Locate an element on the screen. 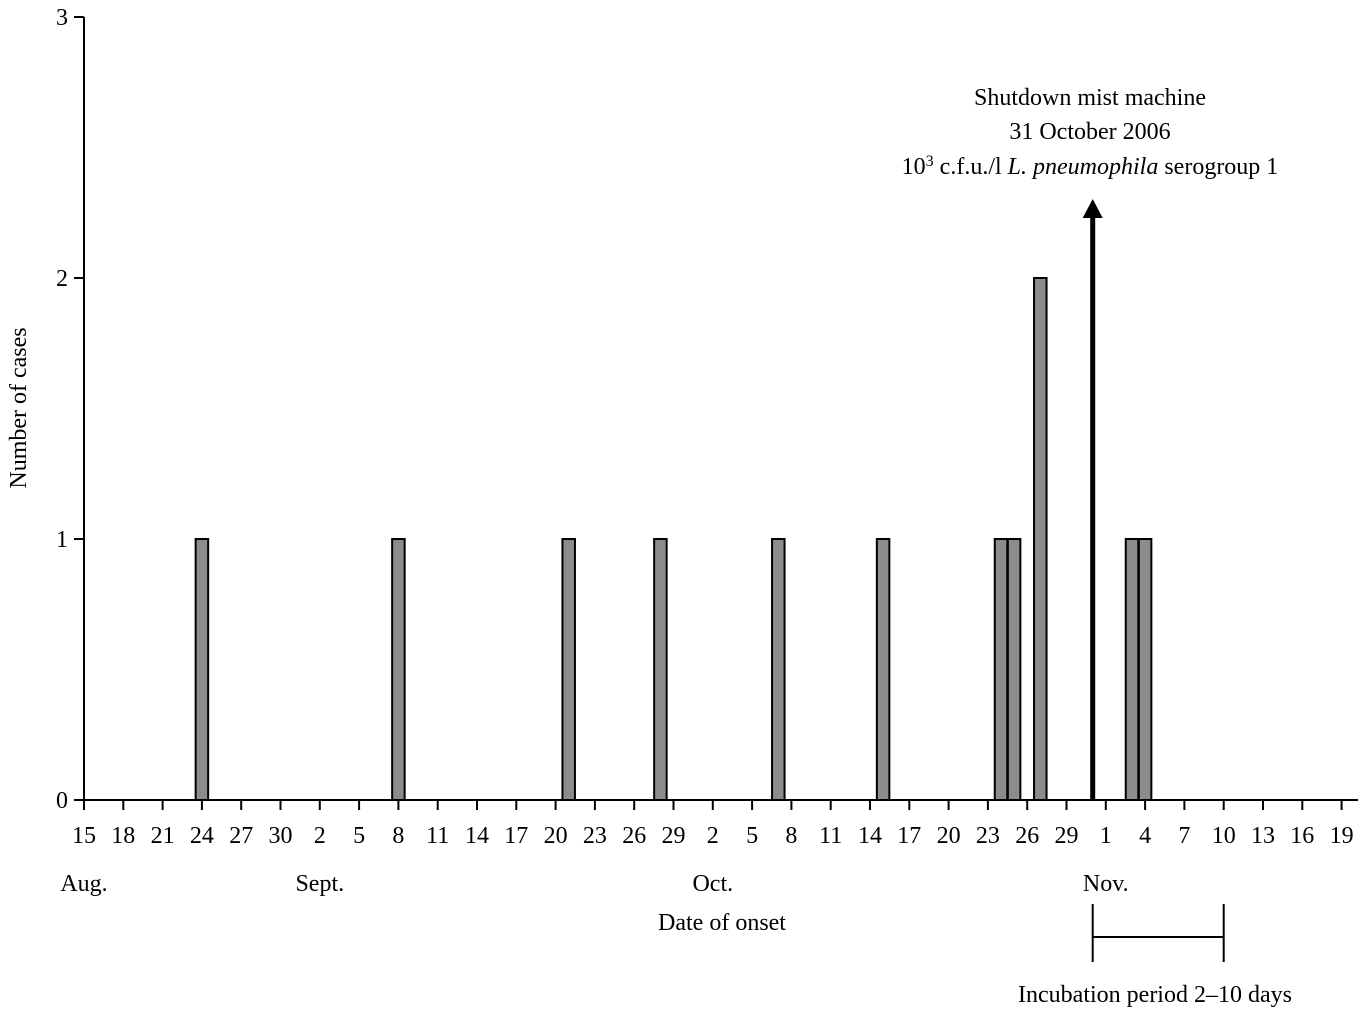 The width and height of the screenshot is (1361, 1009). x-tick-label: 10 is located at coordinates (1224, 836).